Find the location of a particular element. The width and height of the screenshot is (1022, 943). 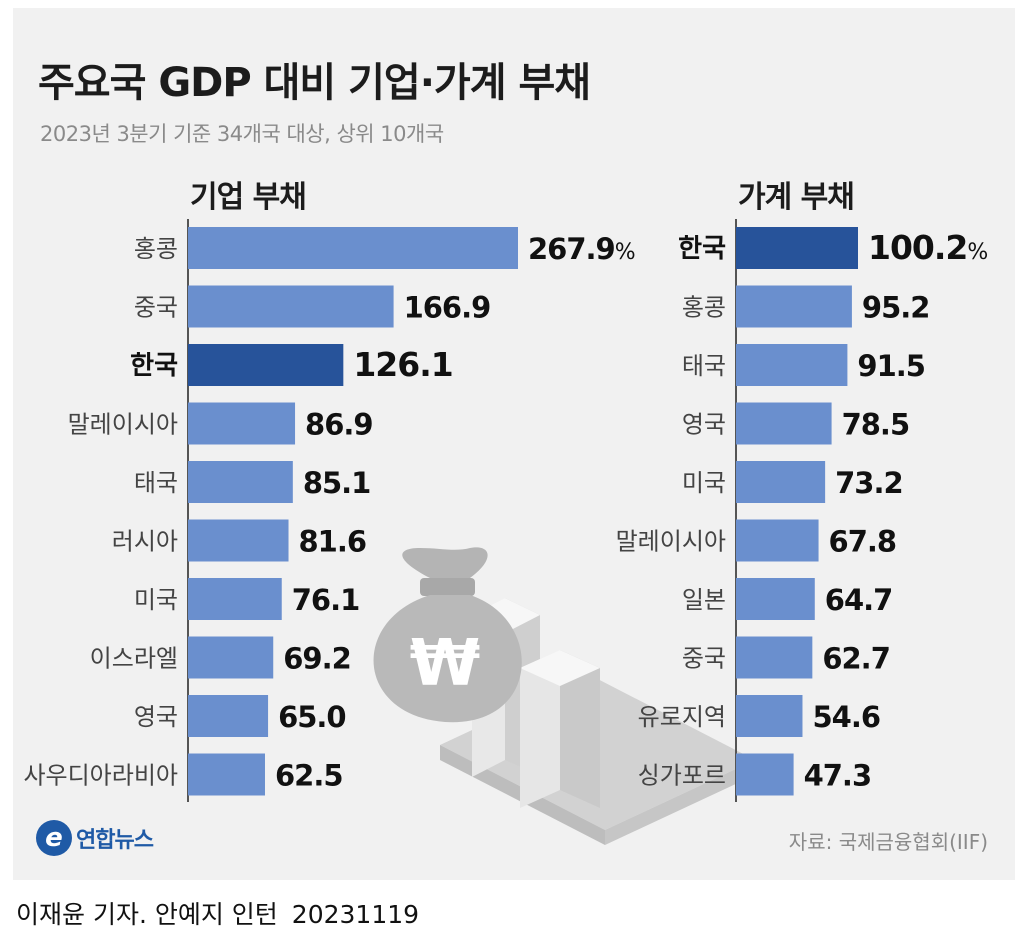

household-debt-category-label: 홍콩 is located at coordinates (704, 308).